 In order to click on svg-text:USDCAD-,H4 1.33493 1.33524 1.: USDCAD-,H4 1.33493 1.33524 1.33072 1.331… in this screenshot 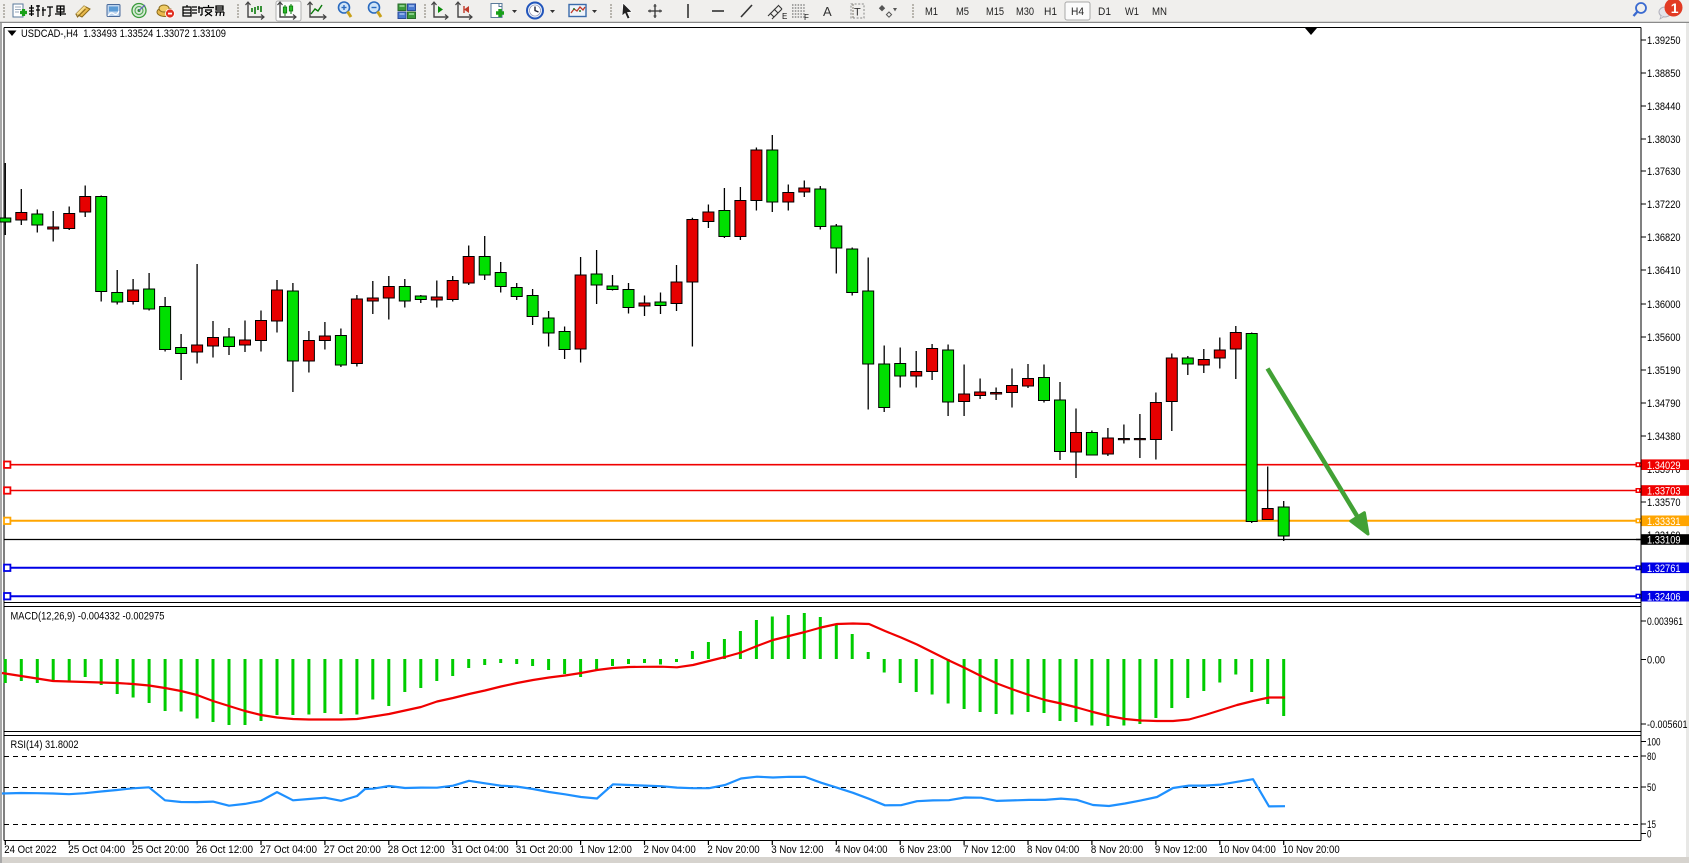, I will do `click(123, 34)`.